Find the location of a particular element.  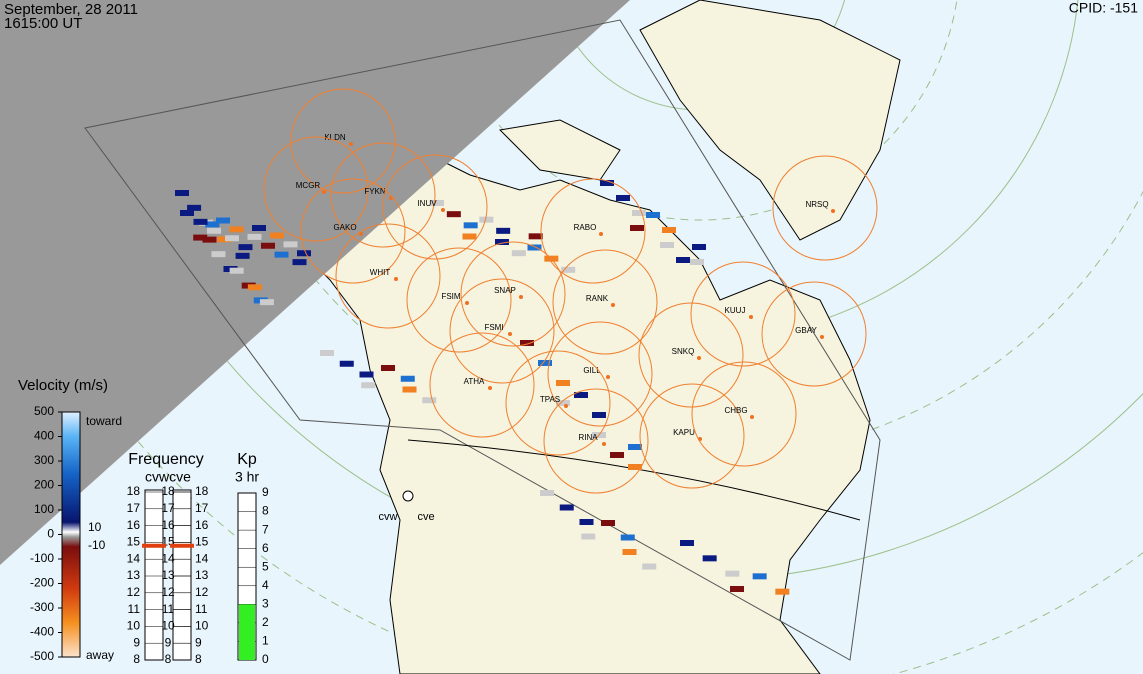

frequency-tick-label: 11 is located at coordinates (201, 609).